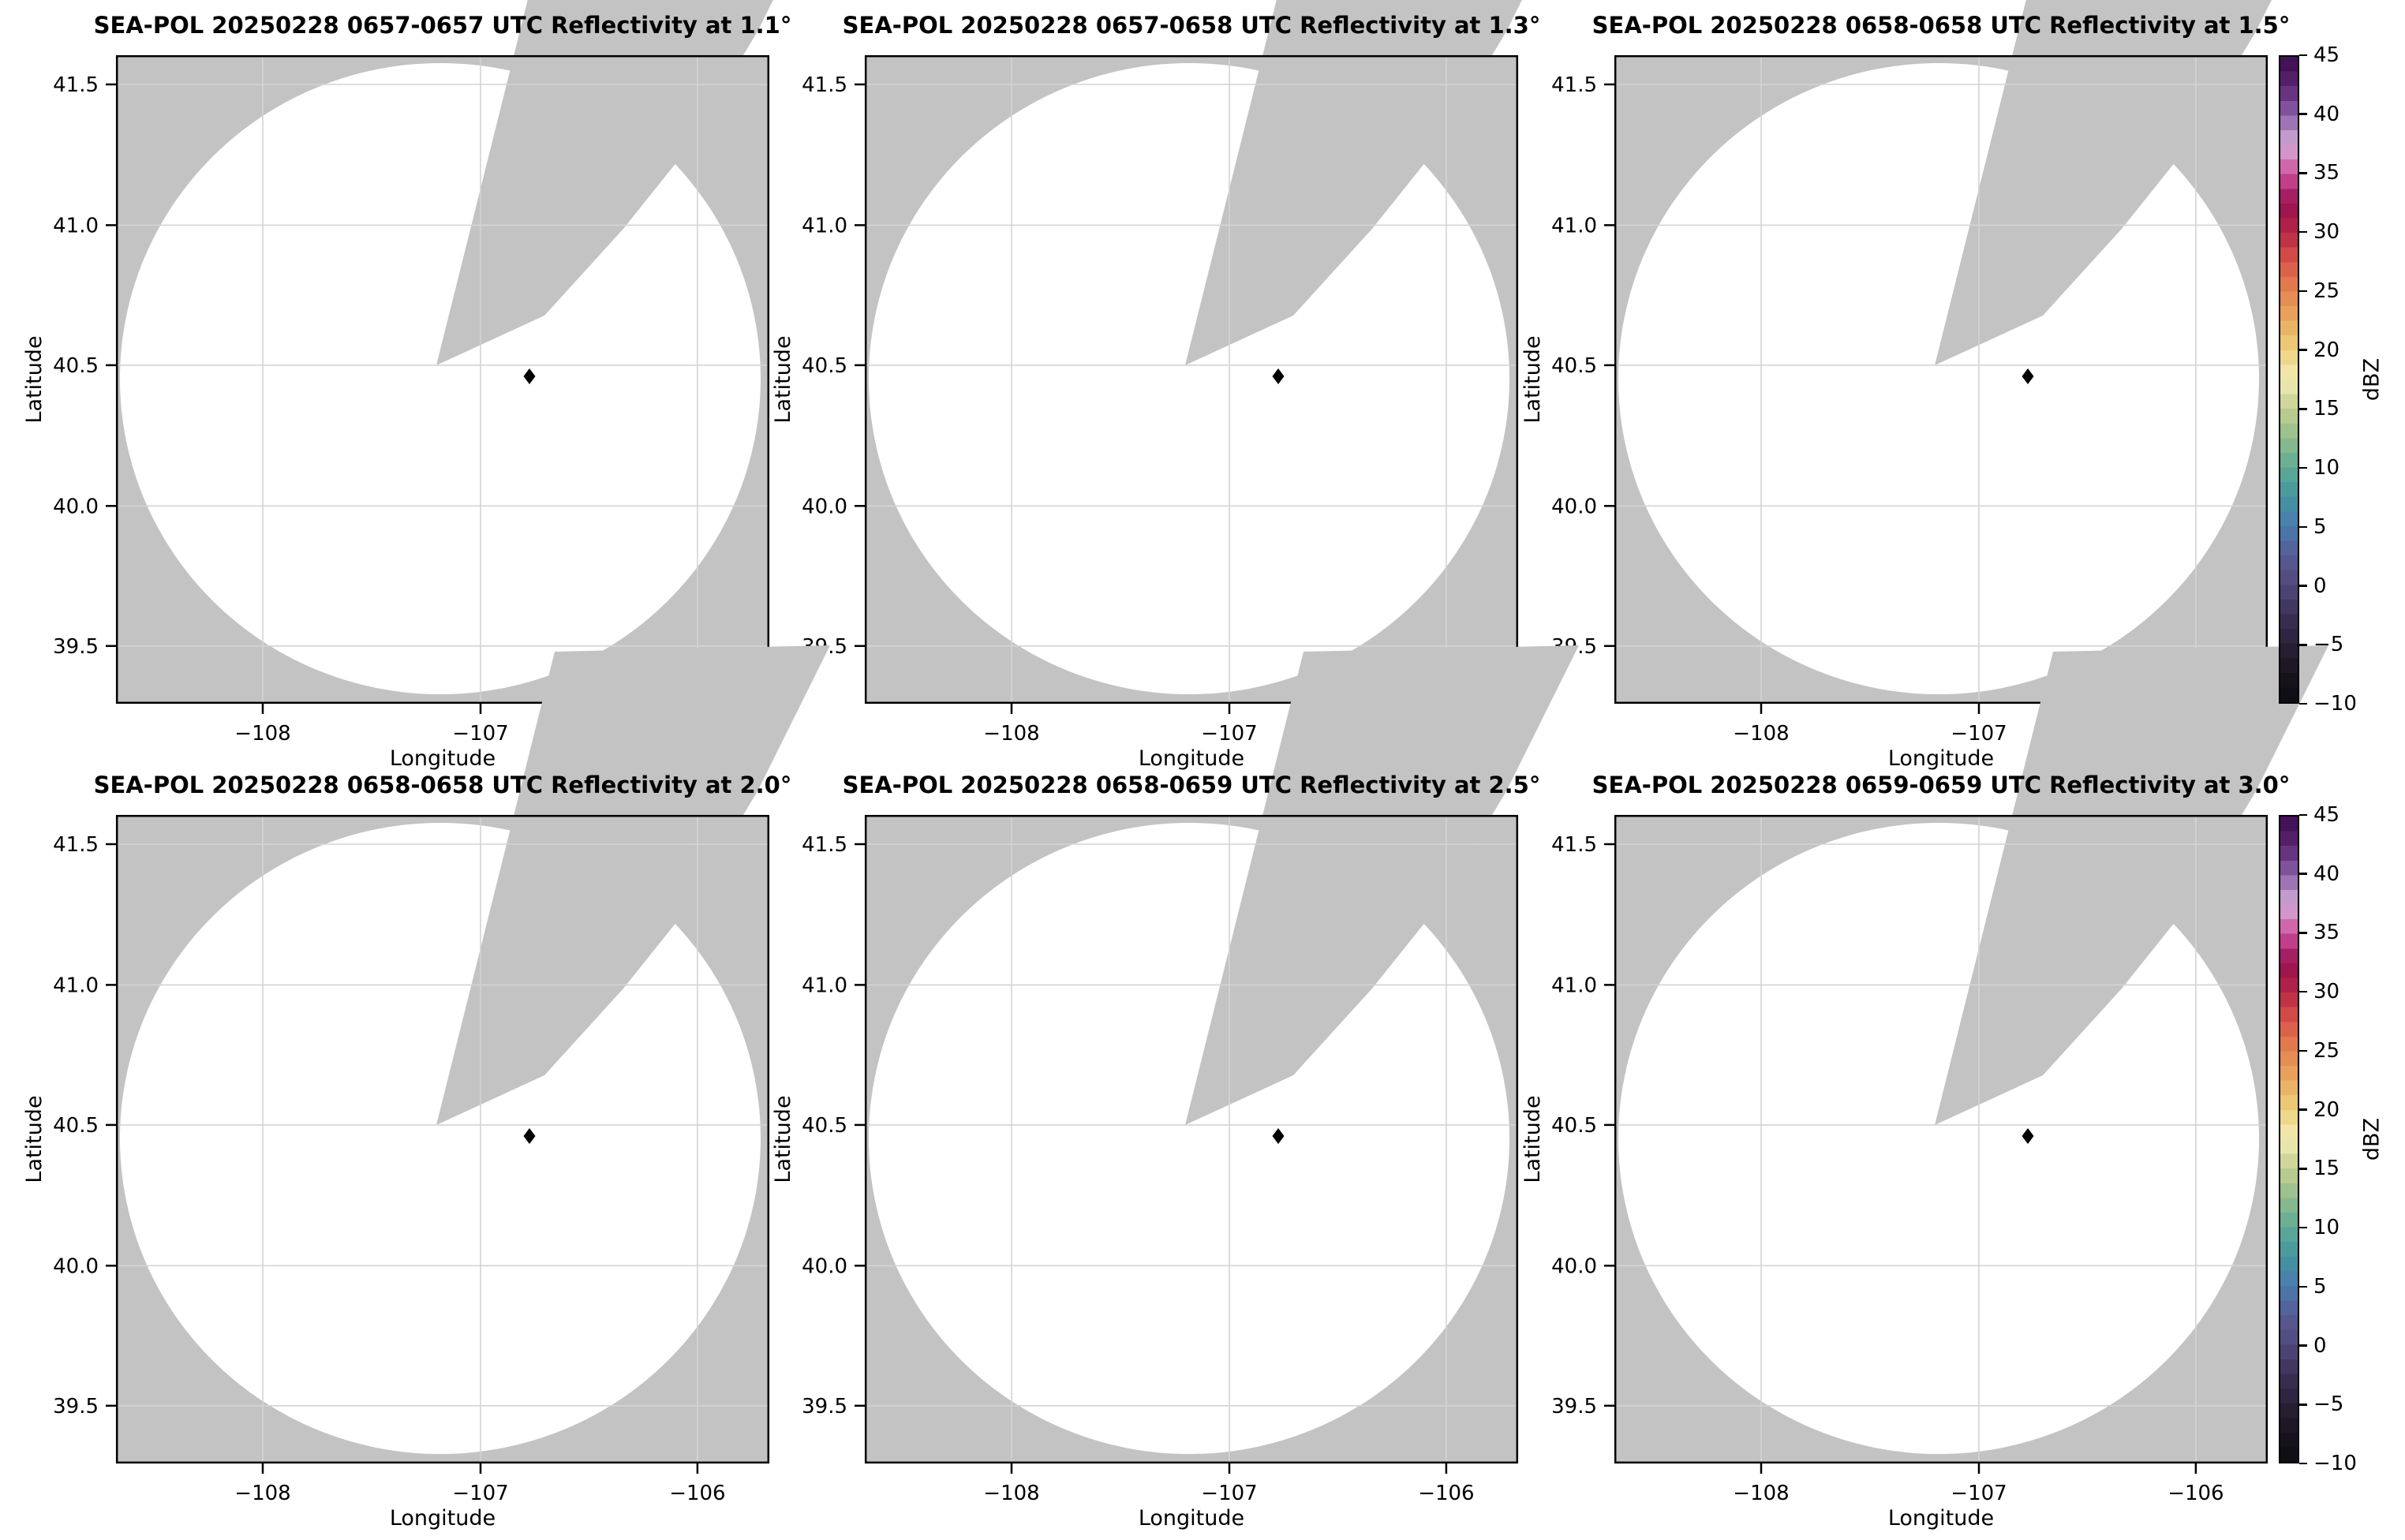 The width and height of the screenshot is (2405, 1540). Describe the element at coordinates (2335, 704) in the screenshot. I see `colorbar-tick-label: −10` at that location.